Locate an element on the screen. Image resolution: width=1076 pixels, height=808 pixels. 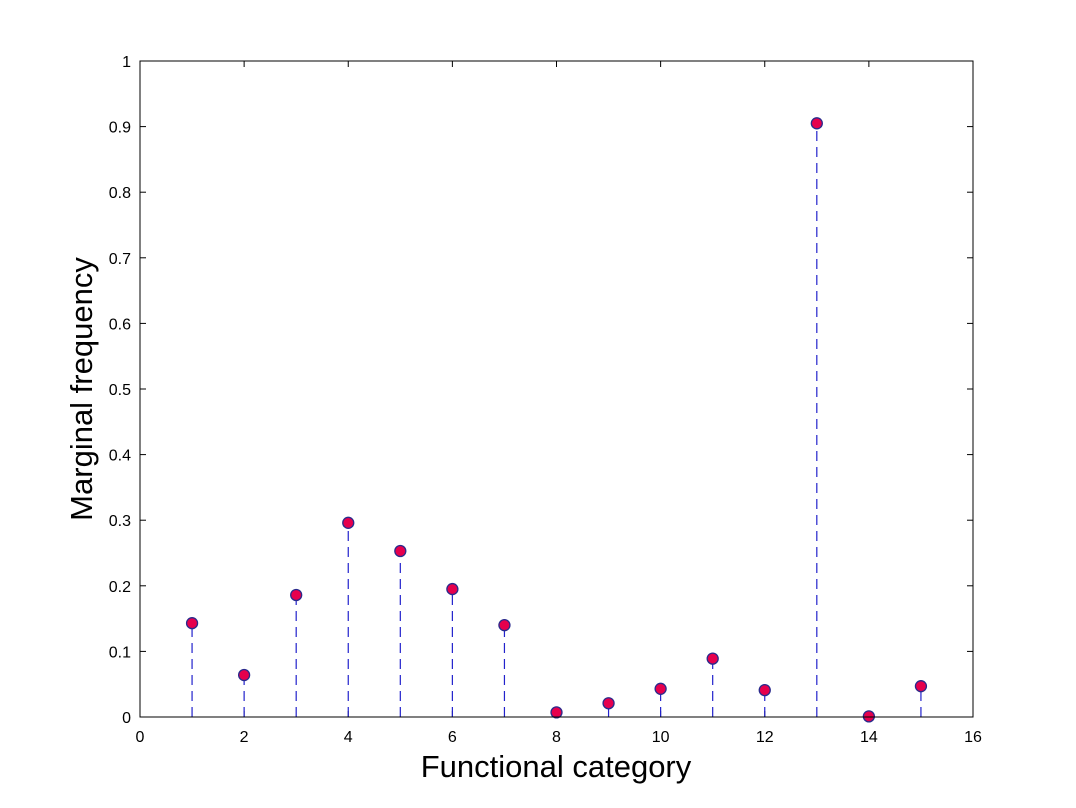
x-tick-label: 16 is located at coordinates (973, 737).